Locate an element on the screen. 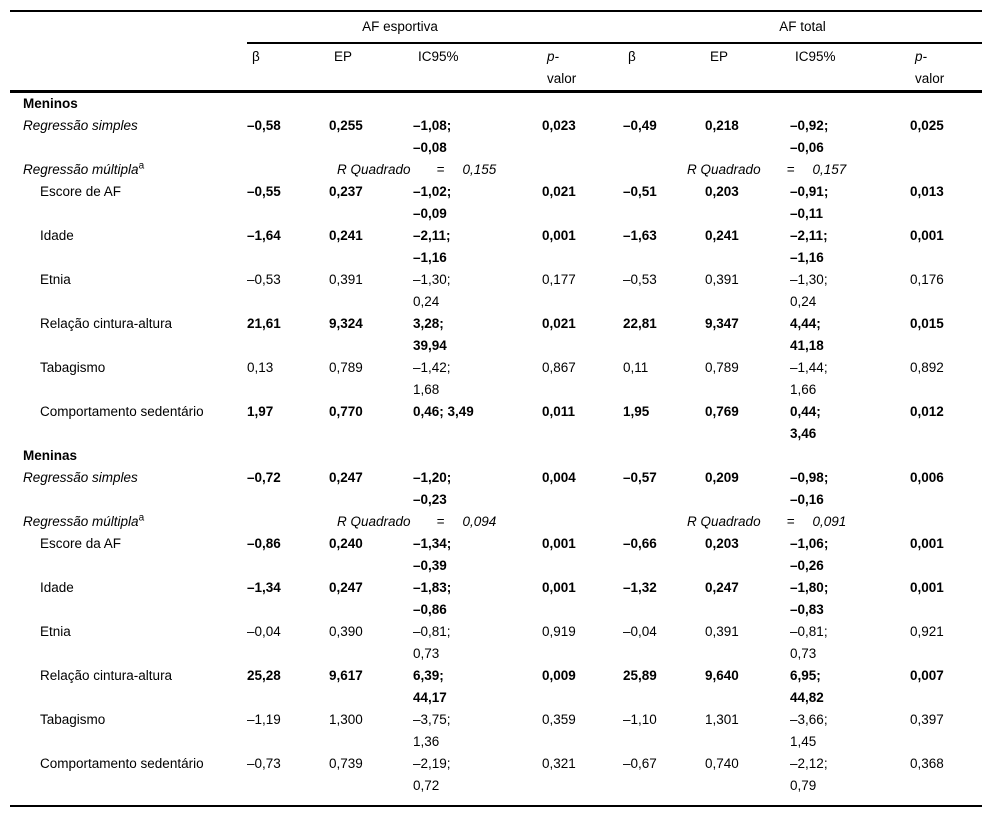 This screenshot has width=992, height=818. table-cell: –1,34; –0,39 is located at coordinates (432, 554).